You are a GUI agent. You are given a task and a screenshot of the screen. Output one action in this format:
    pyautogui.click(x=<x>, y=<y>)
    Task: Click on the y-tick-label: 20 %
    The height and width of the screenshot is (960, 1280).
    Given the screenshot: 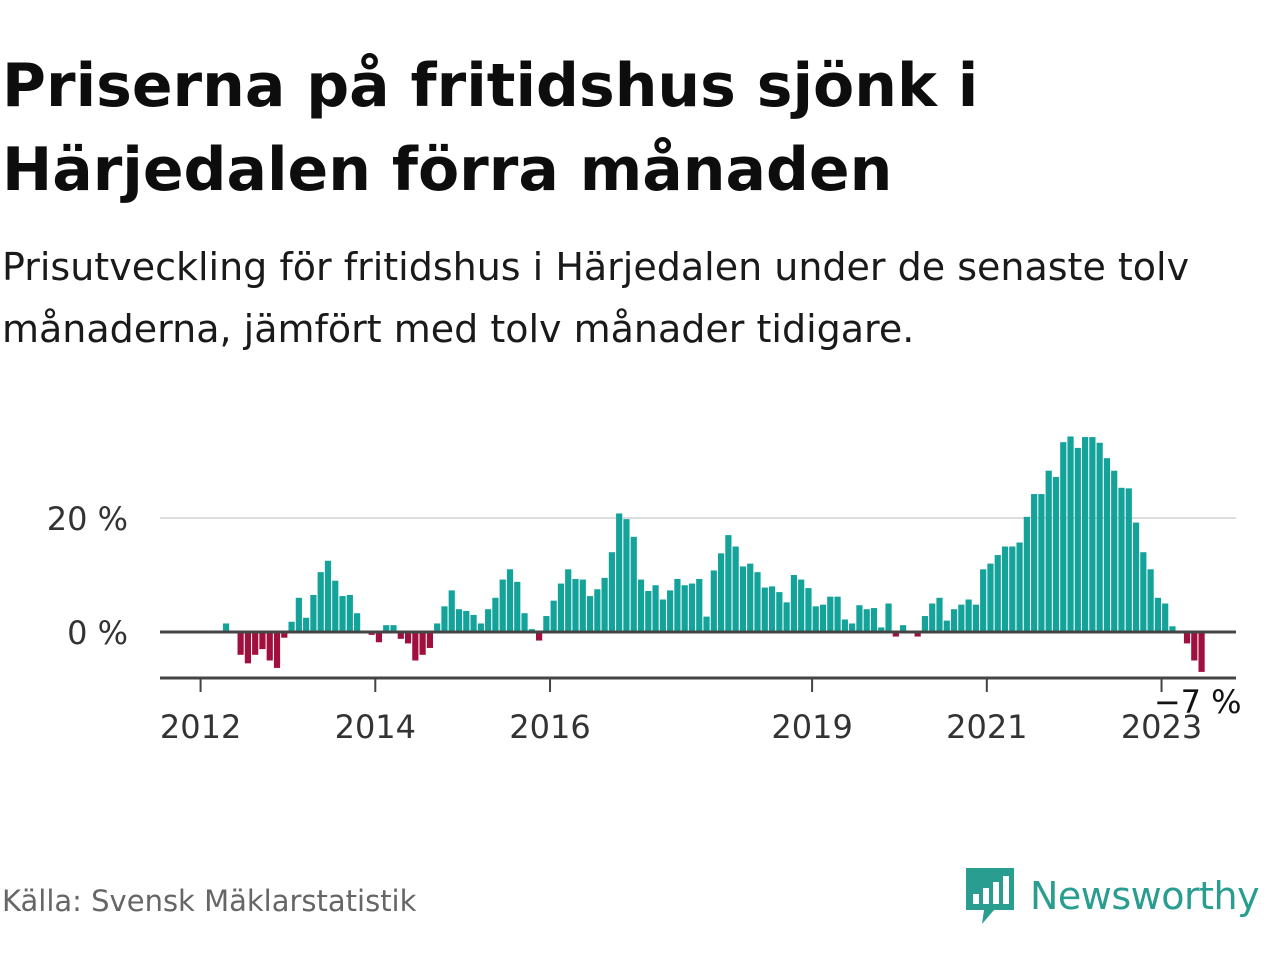 What is the action you would take?
    pyautogui.click(x=87, y=519)
    